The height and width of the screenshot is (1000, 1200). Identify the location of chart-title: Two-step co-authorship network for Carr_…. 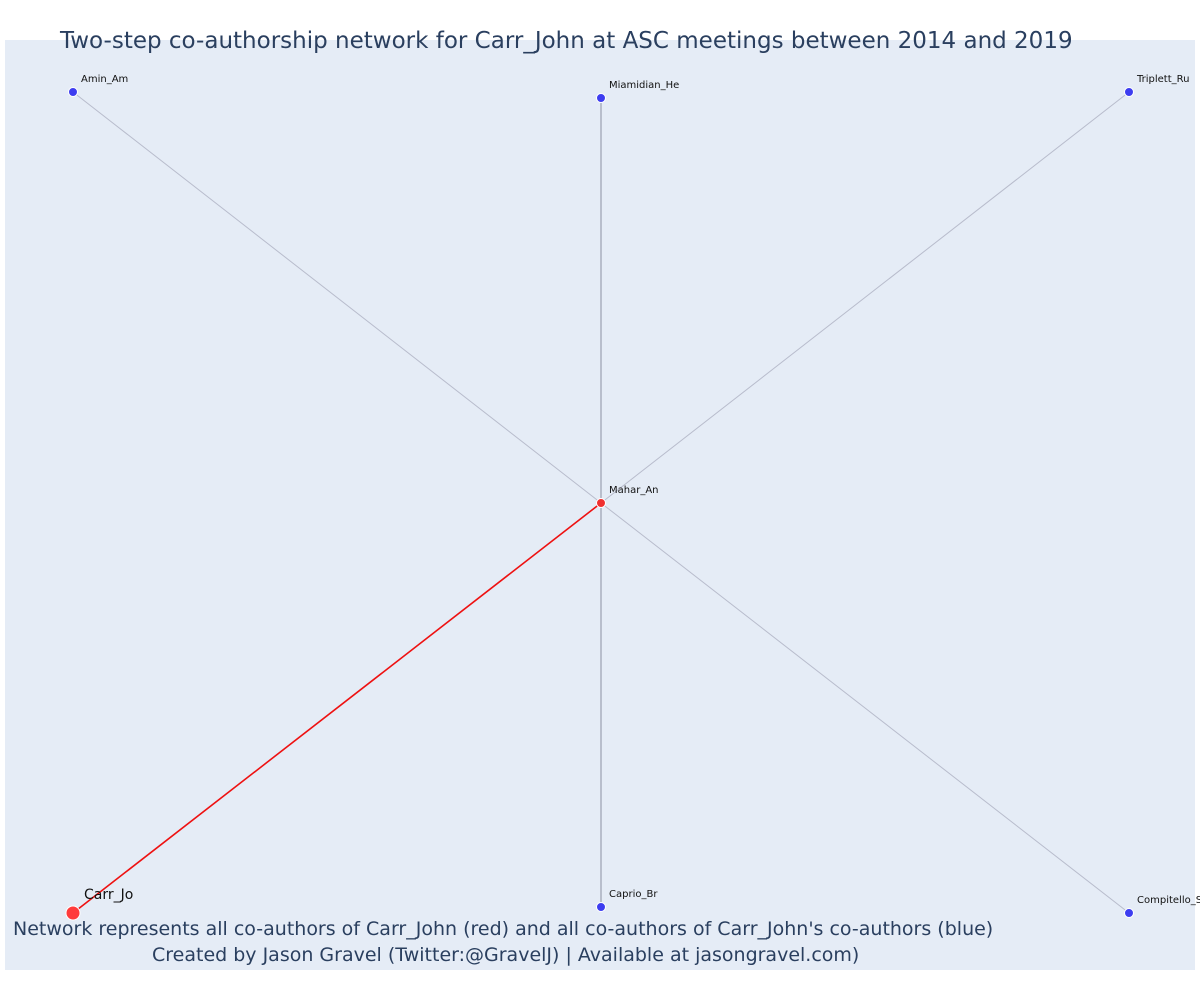
(566, 41).